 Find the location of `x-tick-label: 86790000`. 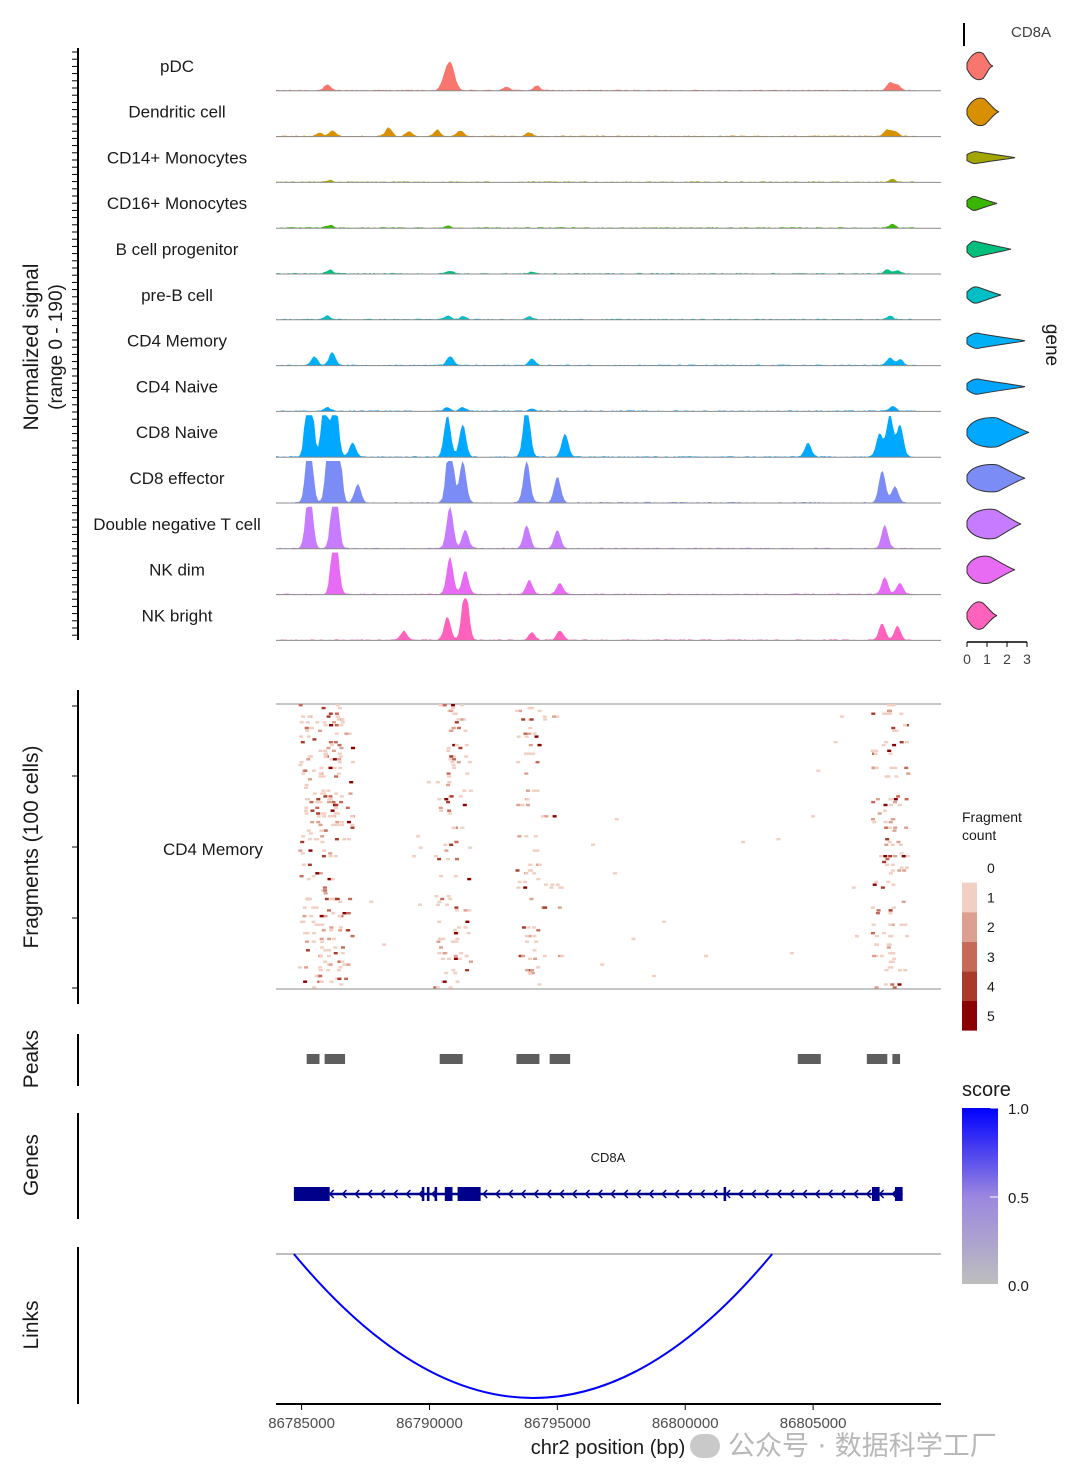

x-tick-label: 86790000 is located at coordinates (429, 1423).